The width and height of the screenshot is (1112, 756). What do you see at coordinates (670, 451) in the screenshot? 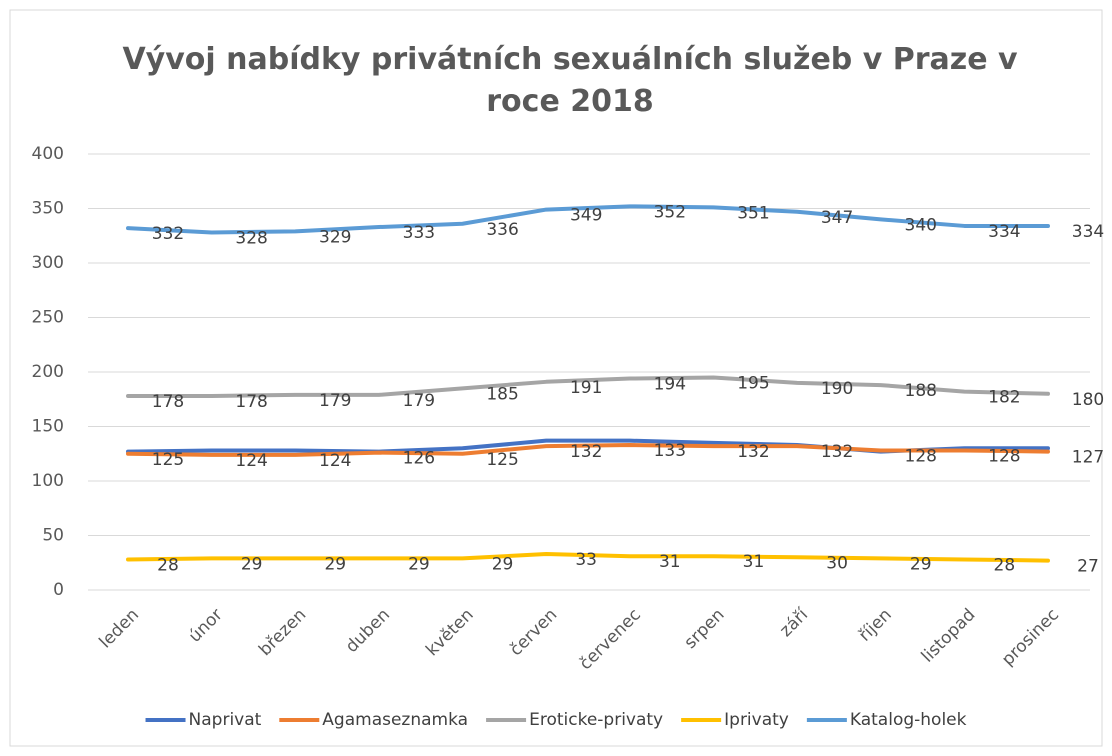
I see `data-label: 133` at bounding box center [670, 451].